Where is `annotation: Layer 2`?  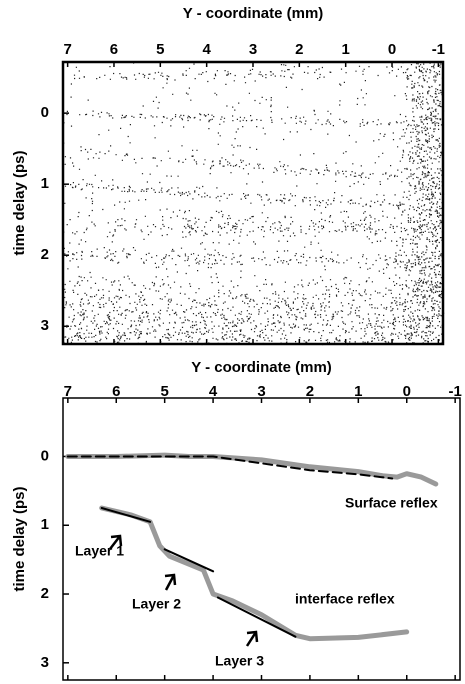
annotation: Layer 2 is located at coordinates (156, 604).